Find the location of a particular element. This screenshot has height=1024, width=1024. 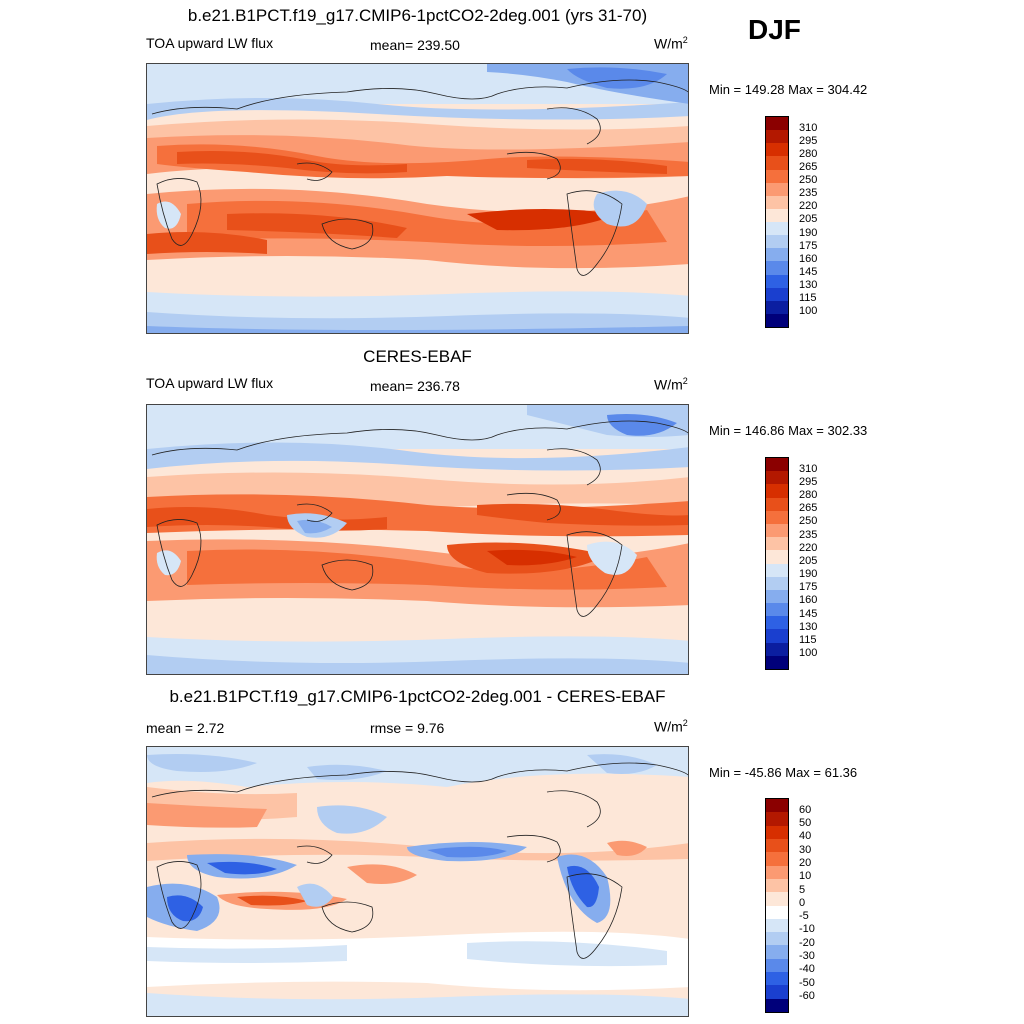

panel-2-units: W/m2 is located at coordinates (671, 384).